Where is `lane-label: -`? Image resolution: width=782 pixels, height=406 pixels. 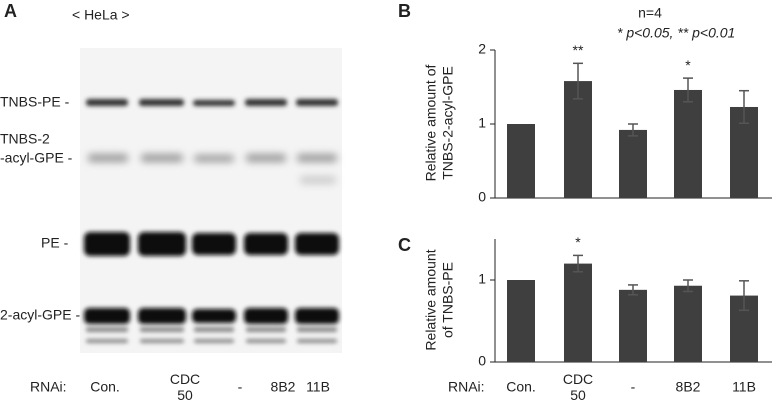
lane-label: - is located at coordinates (240, 387).